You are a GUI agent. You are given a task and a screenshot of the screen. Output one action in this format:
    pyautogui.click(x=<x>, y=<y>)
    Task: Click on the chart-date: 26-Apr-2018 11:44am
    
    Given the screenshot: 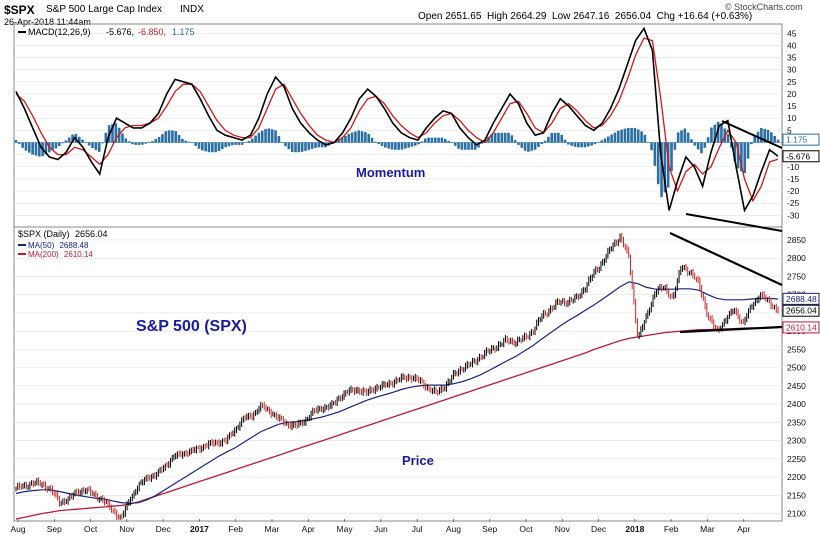 What is the action you would take?
    pyautogui.click(x=47, y=22)
    